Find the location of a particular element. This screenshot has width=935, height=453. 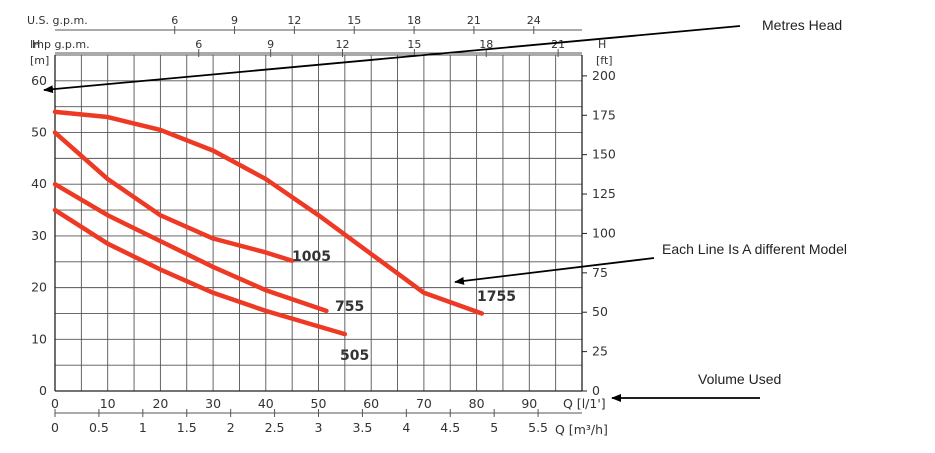

x-m3h-tick-label: 0 is located at coordinates (55, 427).